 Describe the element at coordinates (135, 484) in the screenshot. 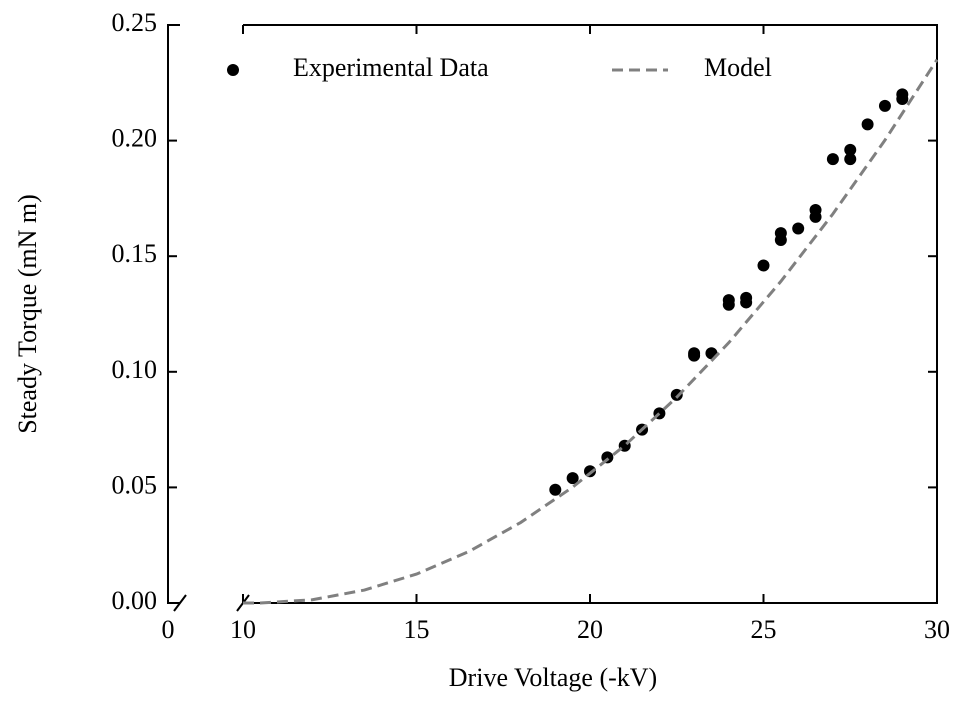

I see `y-tick-label: 0.05` at that location.